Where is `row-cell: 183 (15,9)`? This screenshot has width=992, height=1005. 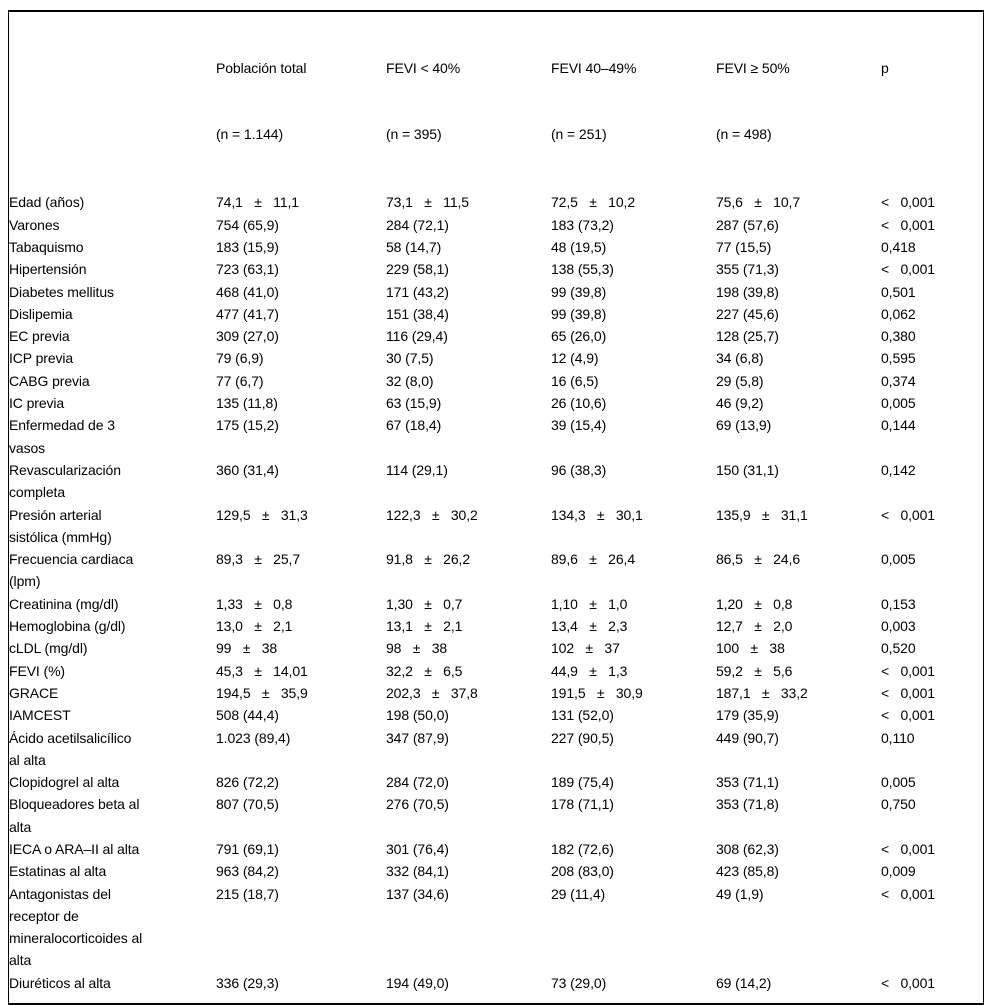
row-cell: 183 (15,9) is located at coordinates (247, 246).